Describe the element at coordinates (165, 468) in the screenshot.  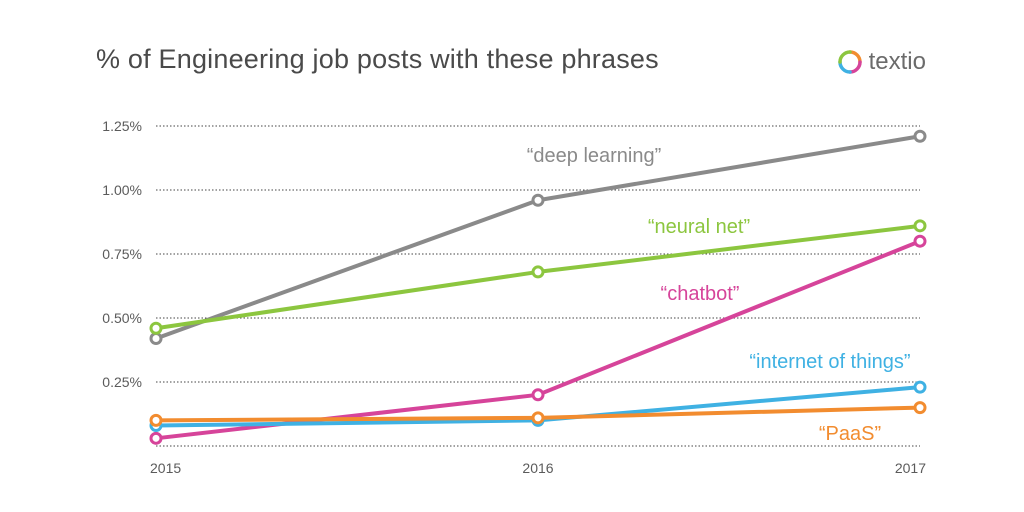
I see `x-tick-label: 2015` at that location.